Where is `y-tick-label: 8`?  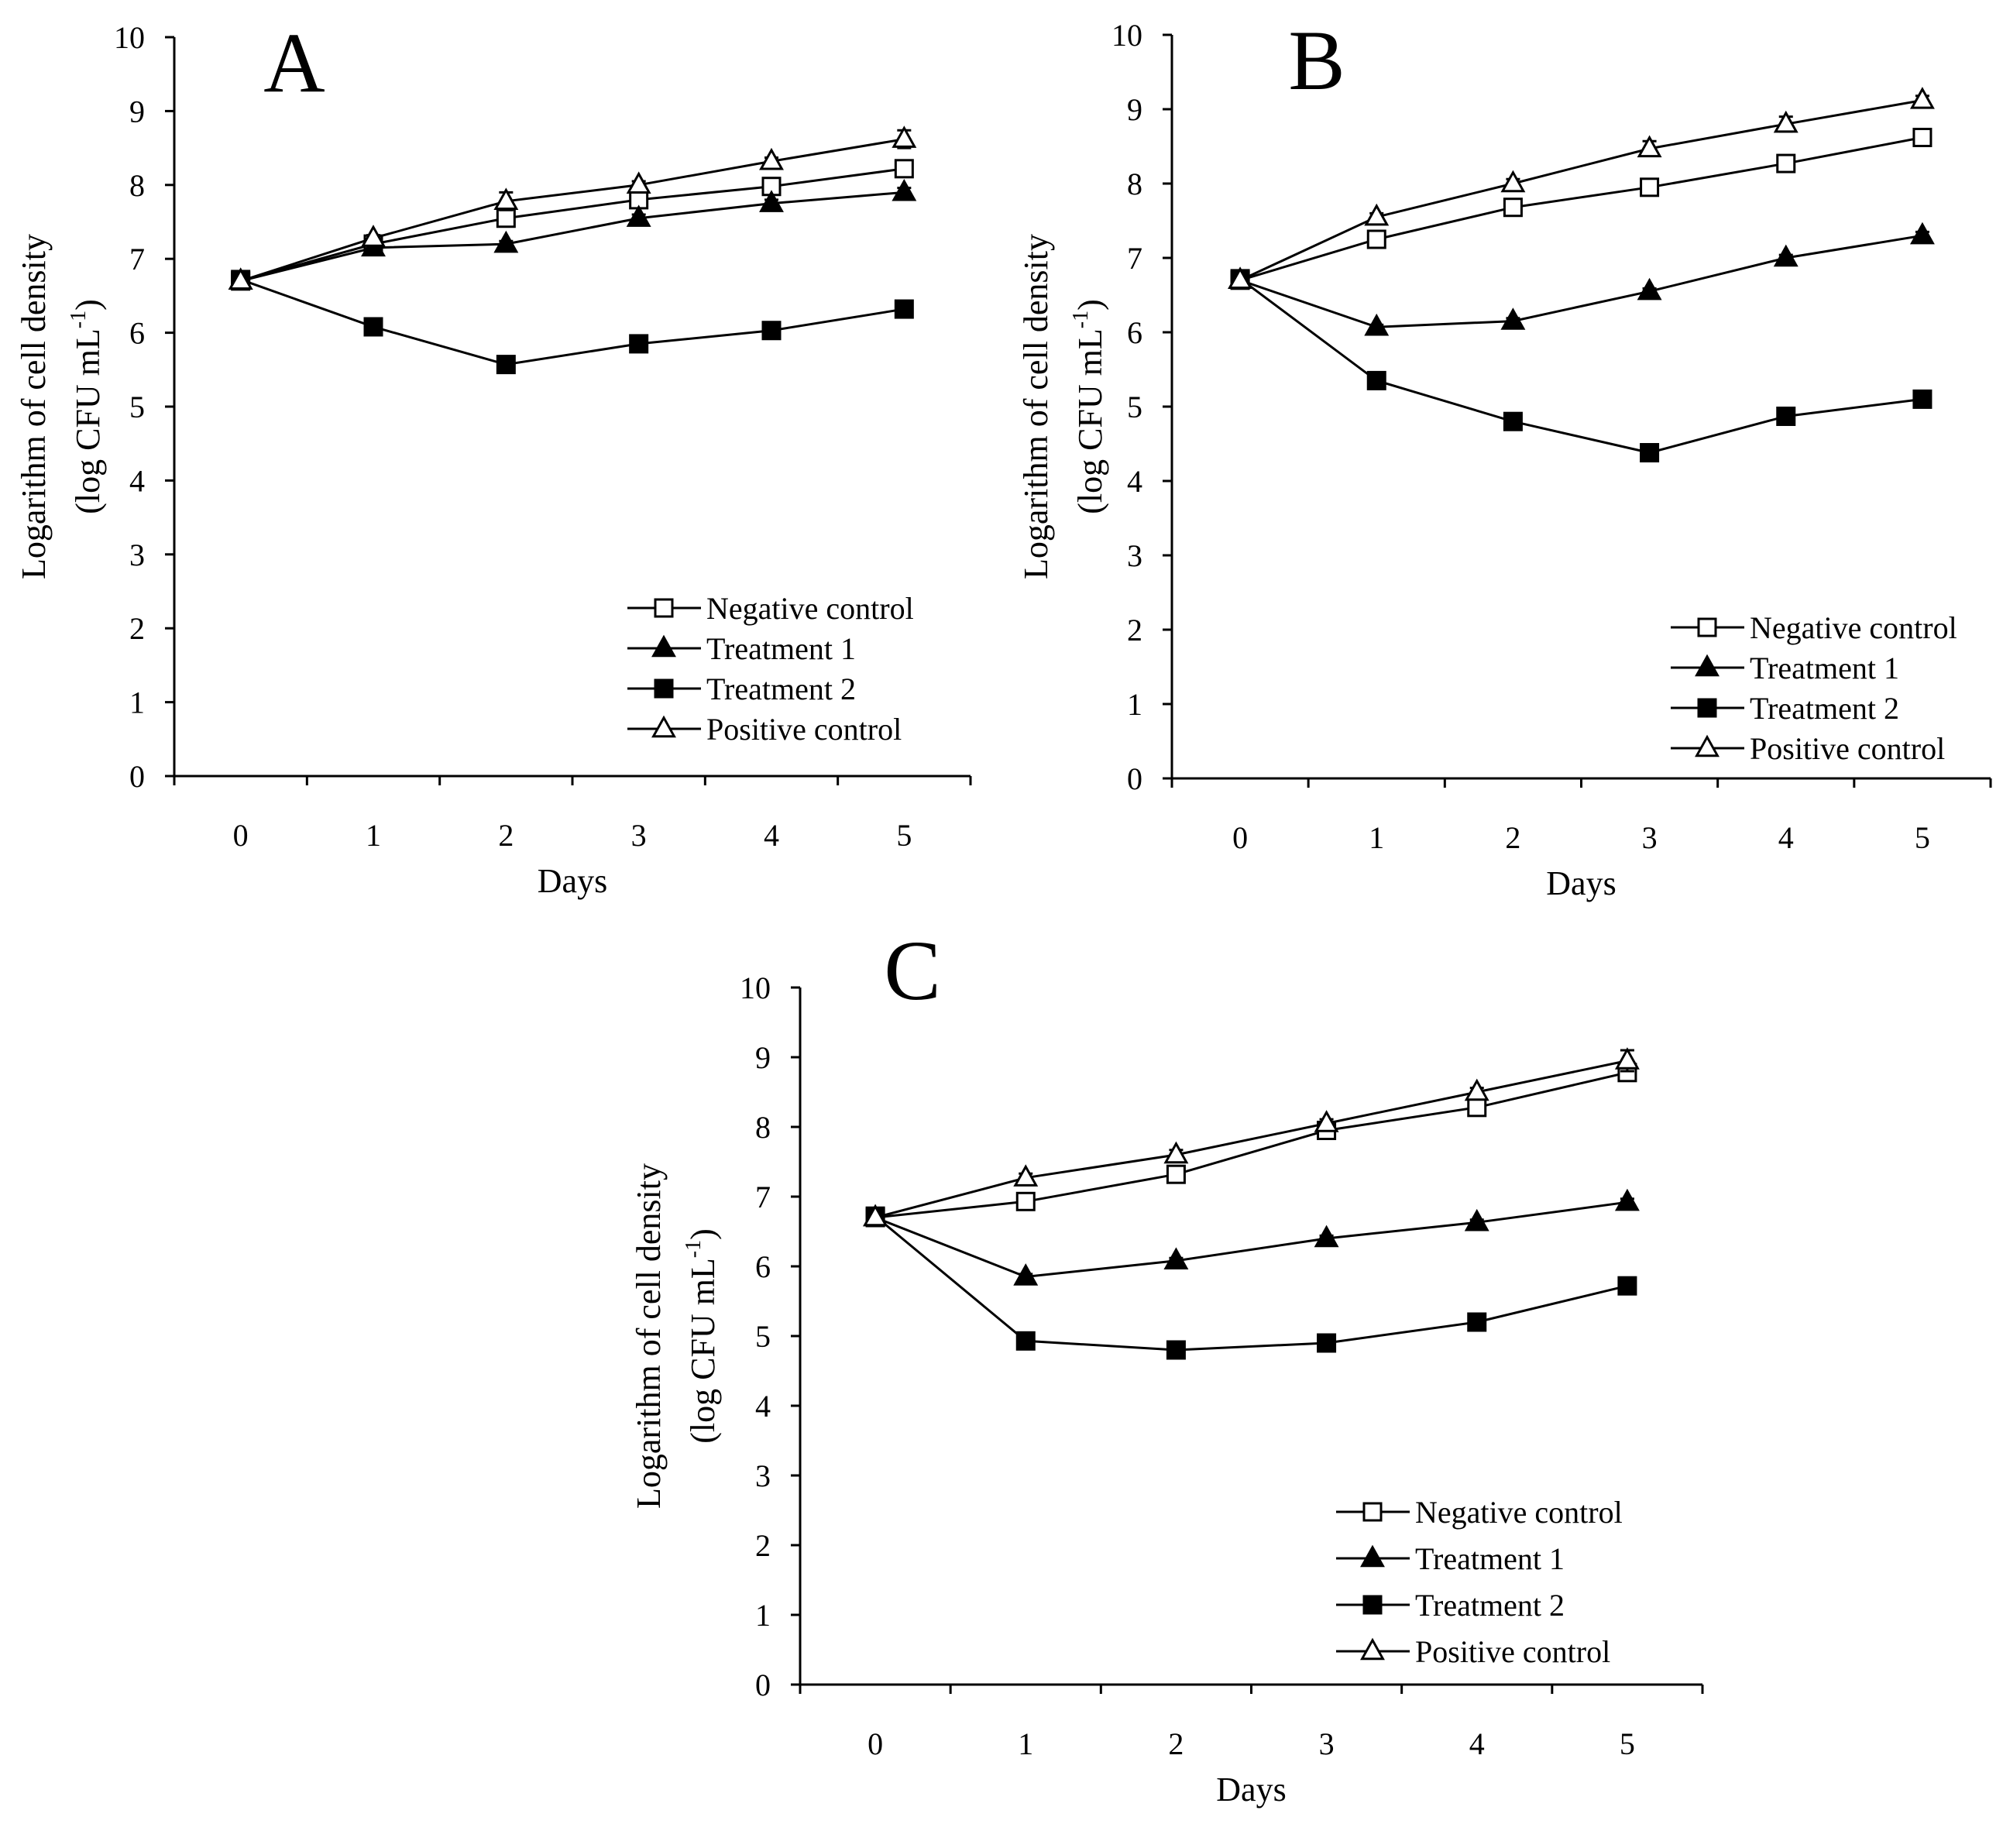 y-tick-label: 8 is located at coordinates (763, 1127).